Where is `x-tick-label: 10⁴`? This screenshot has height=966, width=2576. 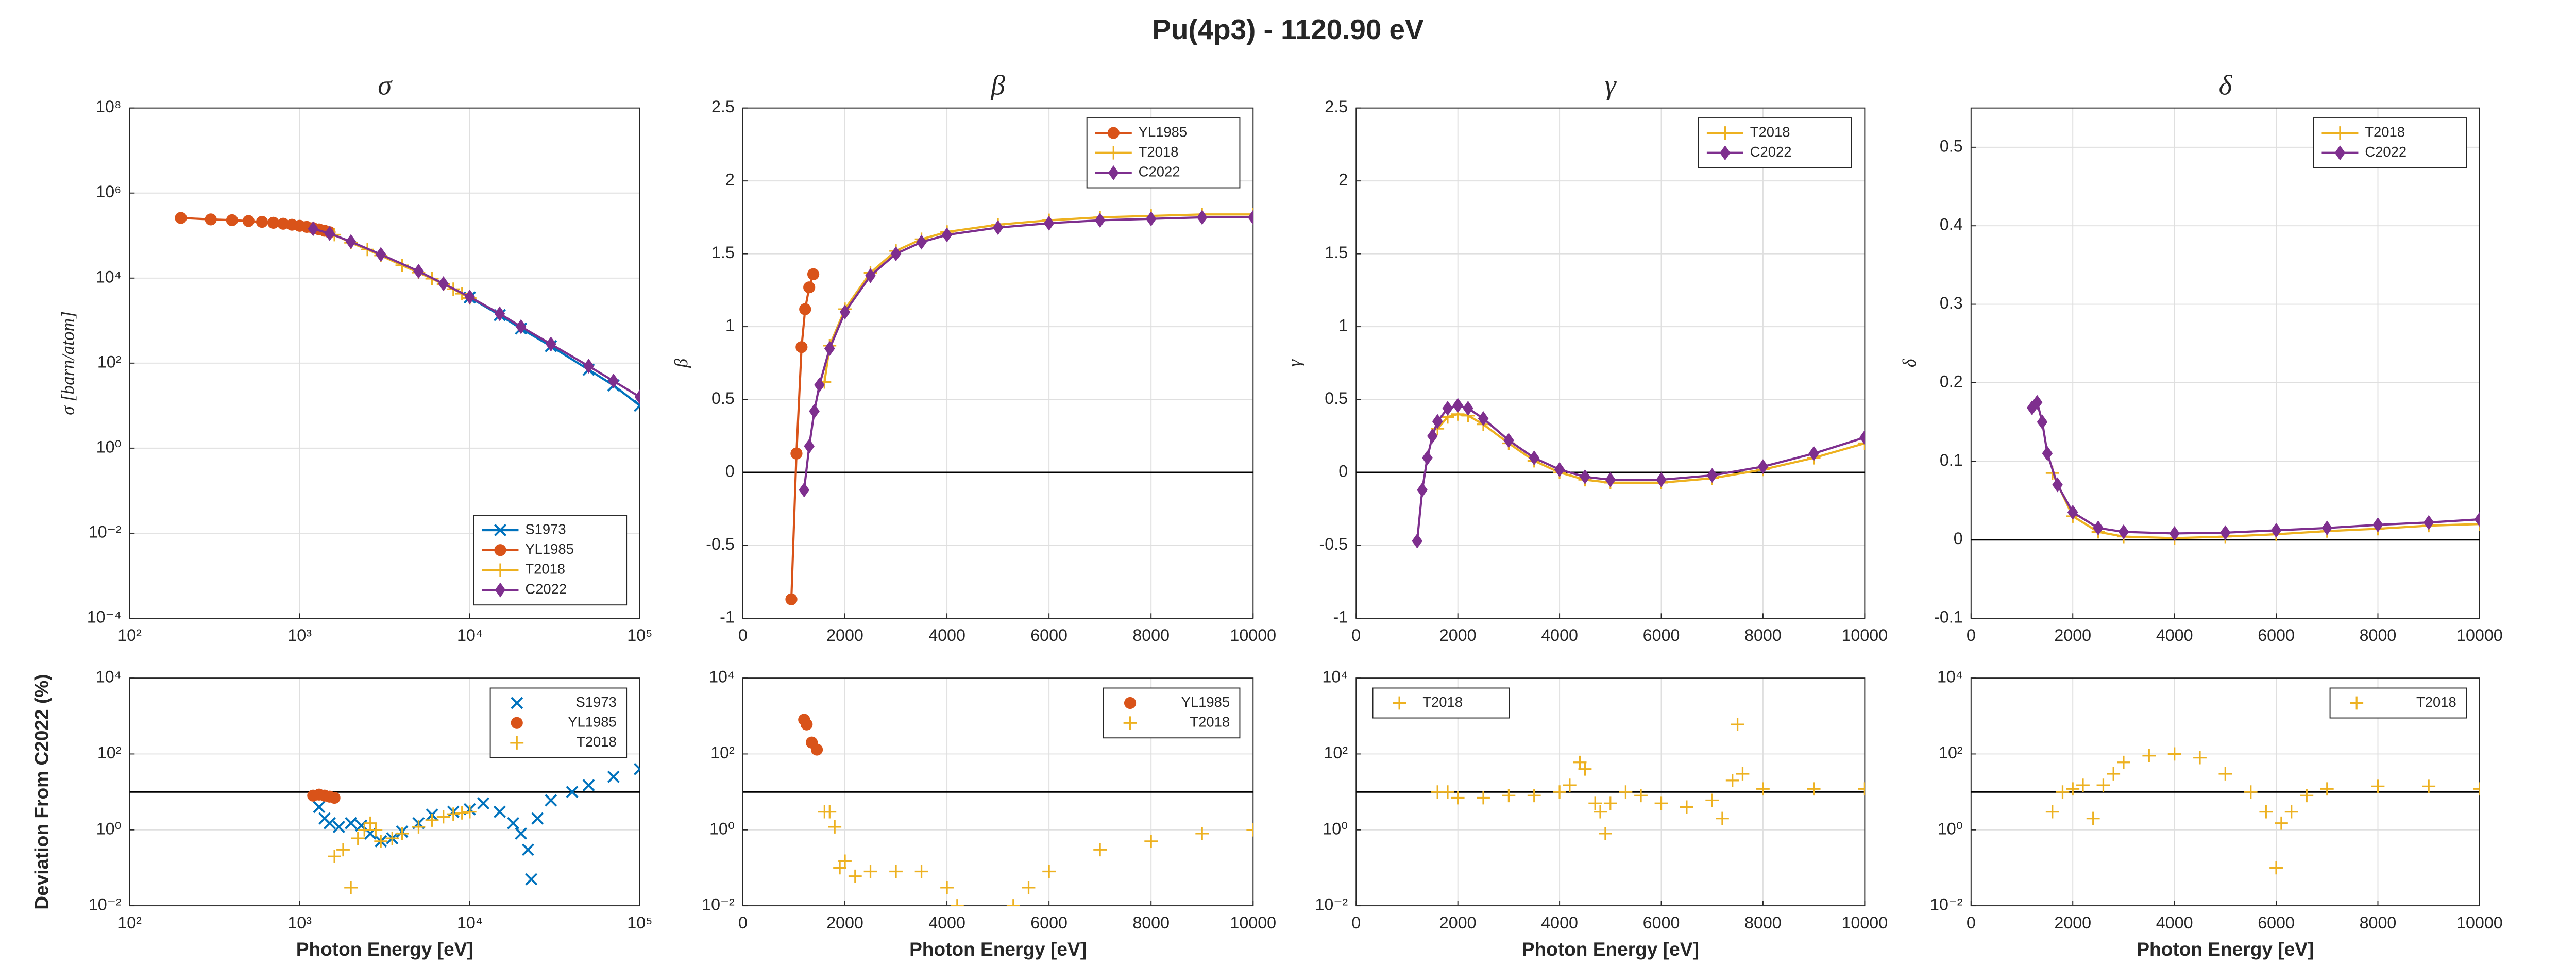 x-tick-label: 10⁴ is located at coordinates (470, 922).